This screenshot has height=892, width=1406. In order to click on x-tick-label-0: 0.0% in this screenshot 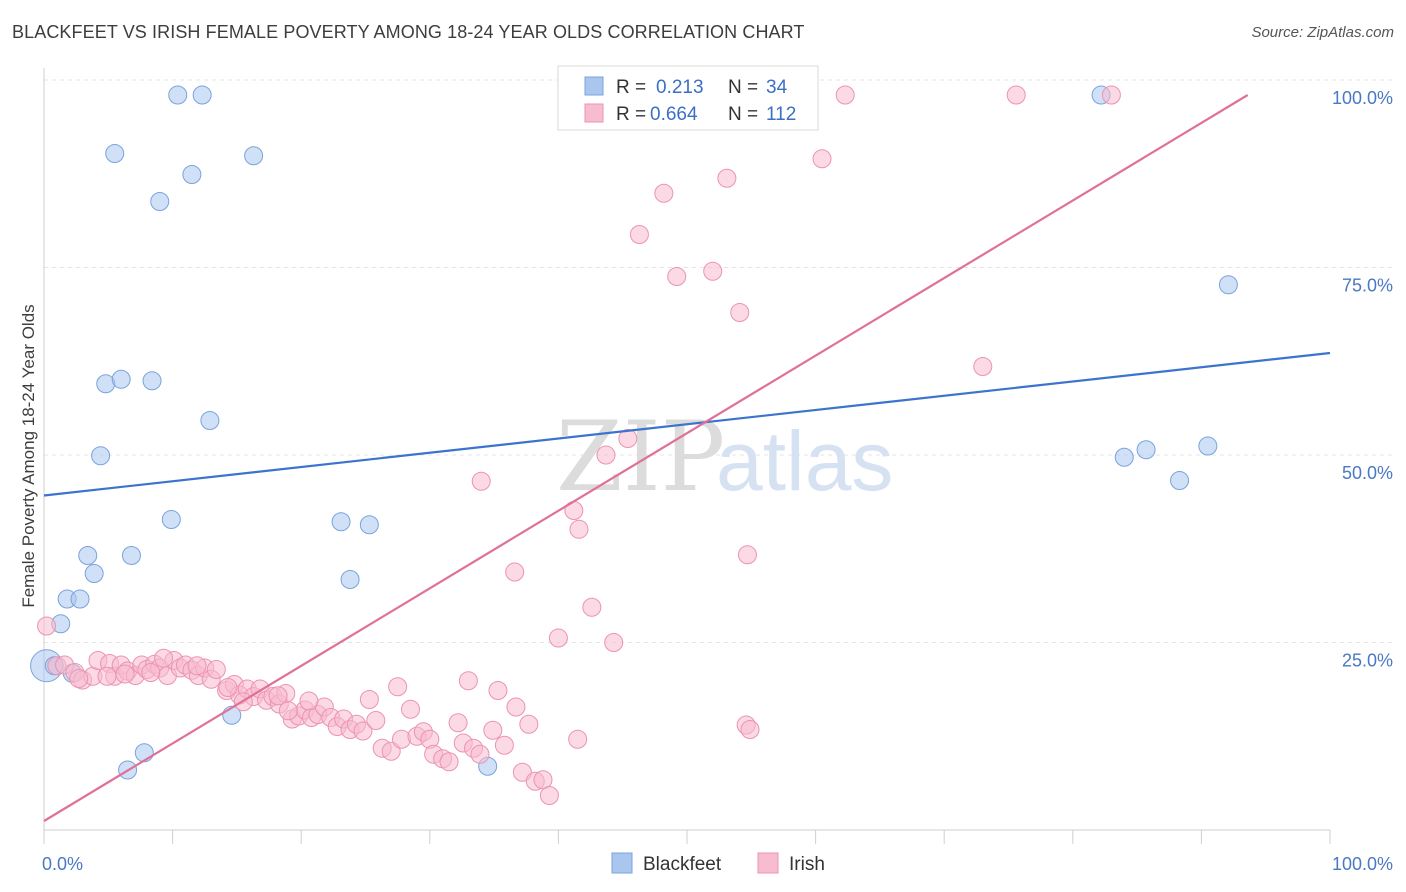, I will do `click(62, 864)`.